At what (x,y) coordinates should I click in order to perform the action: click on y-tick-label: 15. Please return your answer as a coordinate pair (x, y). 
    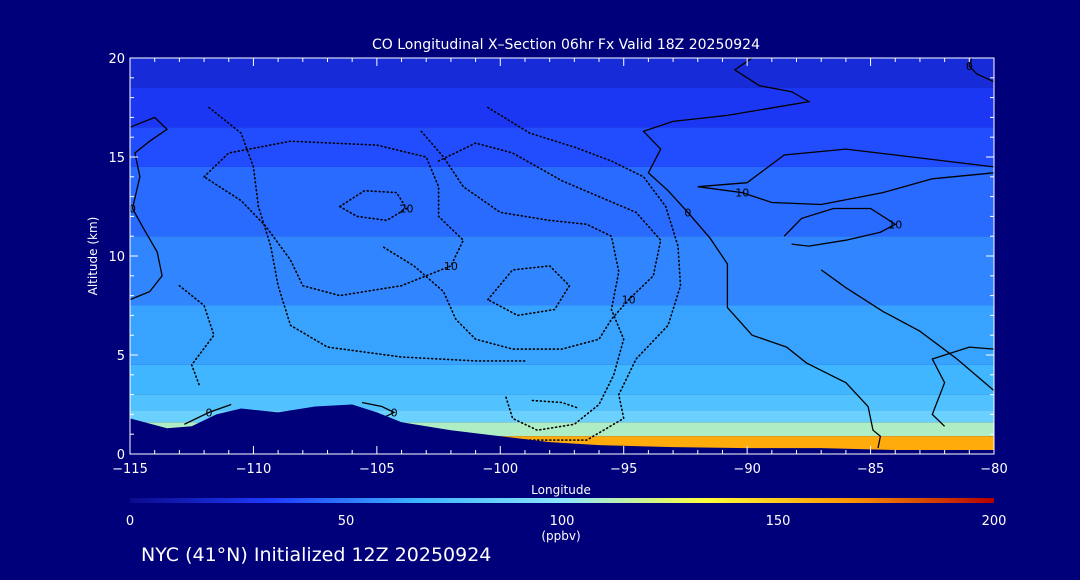
    Looking at the image, I should click on (116, 158).